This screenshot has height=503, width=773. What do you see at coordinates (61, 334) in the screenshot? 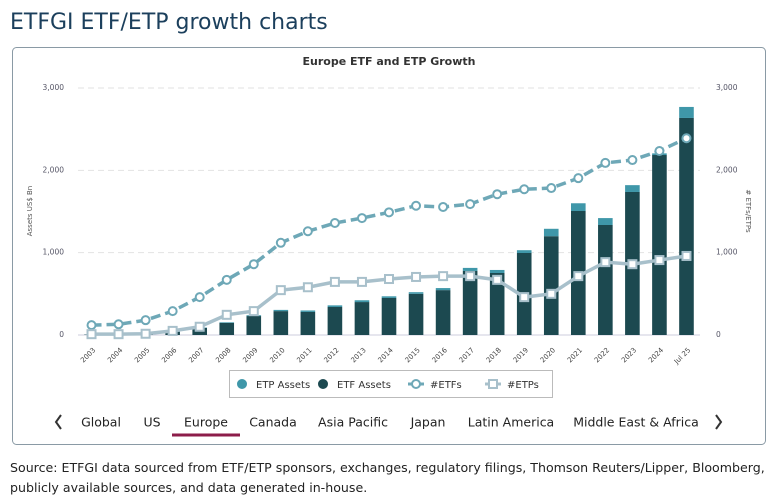
I see `y-tick-label: 0` at bounding box center [61, 334].